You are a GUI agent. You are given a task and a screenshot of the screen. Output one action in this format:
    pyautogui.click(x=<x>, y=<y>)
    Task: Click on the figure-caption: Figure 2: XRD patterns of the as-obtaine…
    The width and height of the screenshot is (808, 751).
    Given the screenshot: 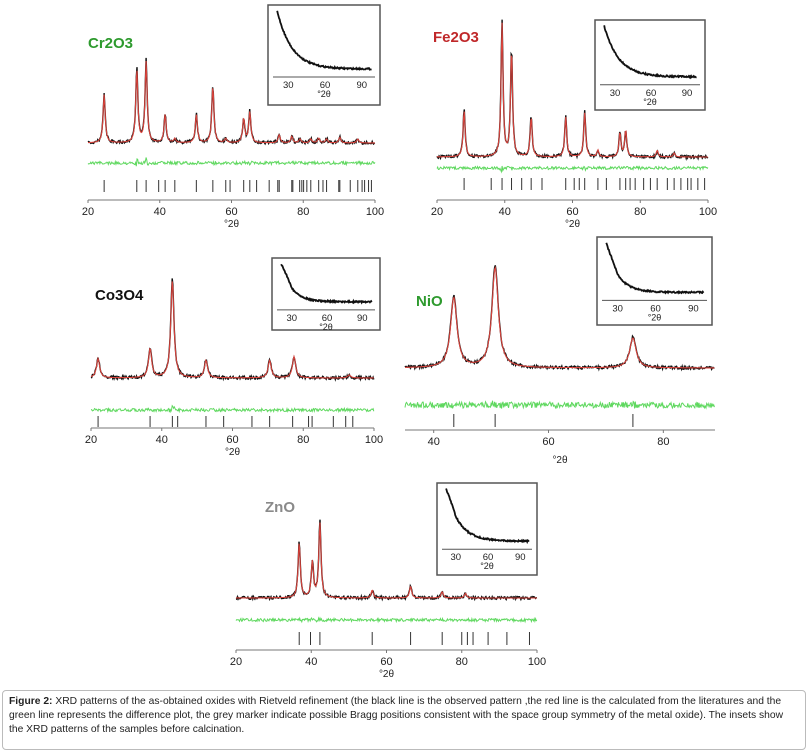 What is the action you would take?
    pyautogui.click(x=404, y=720)
    